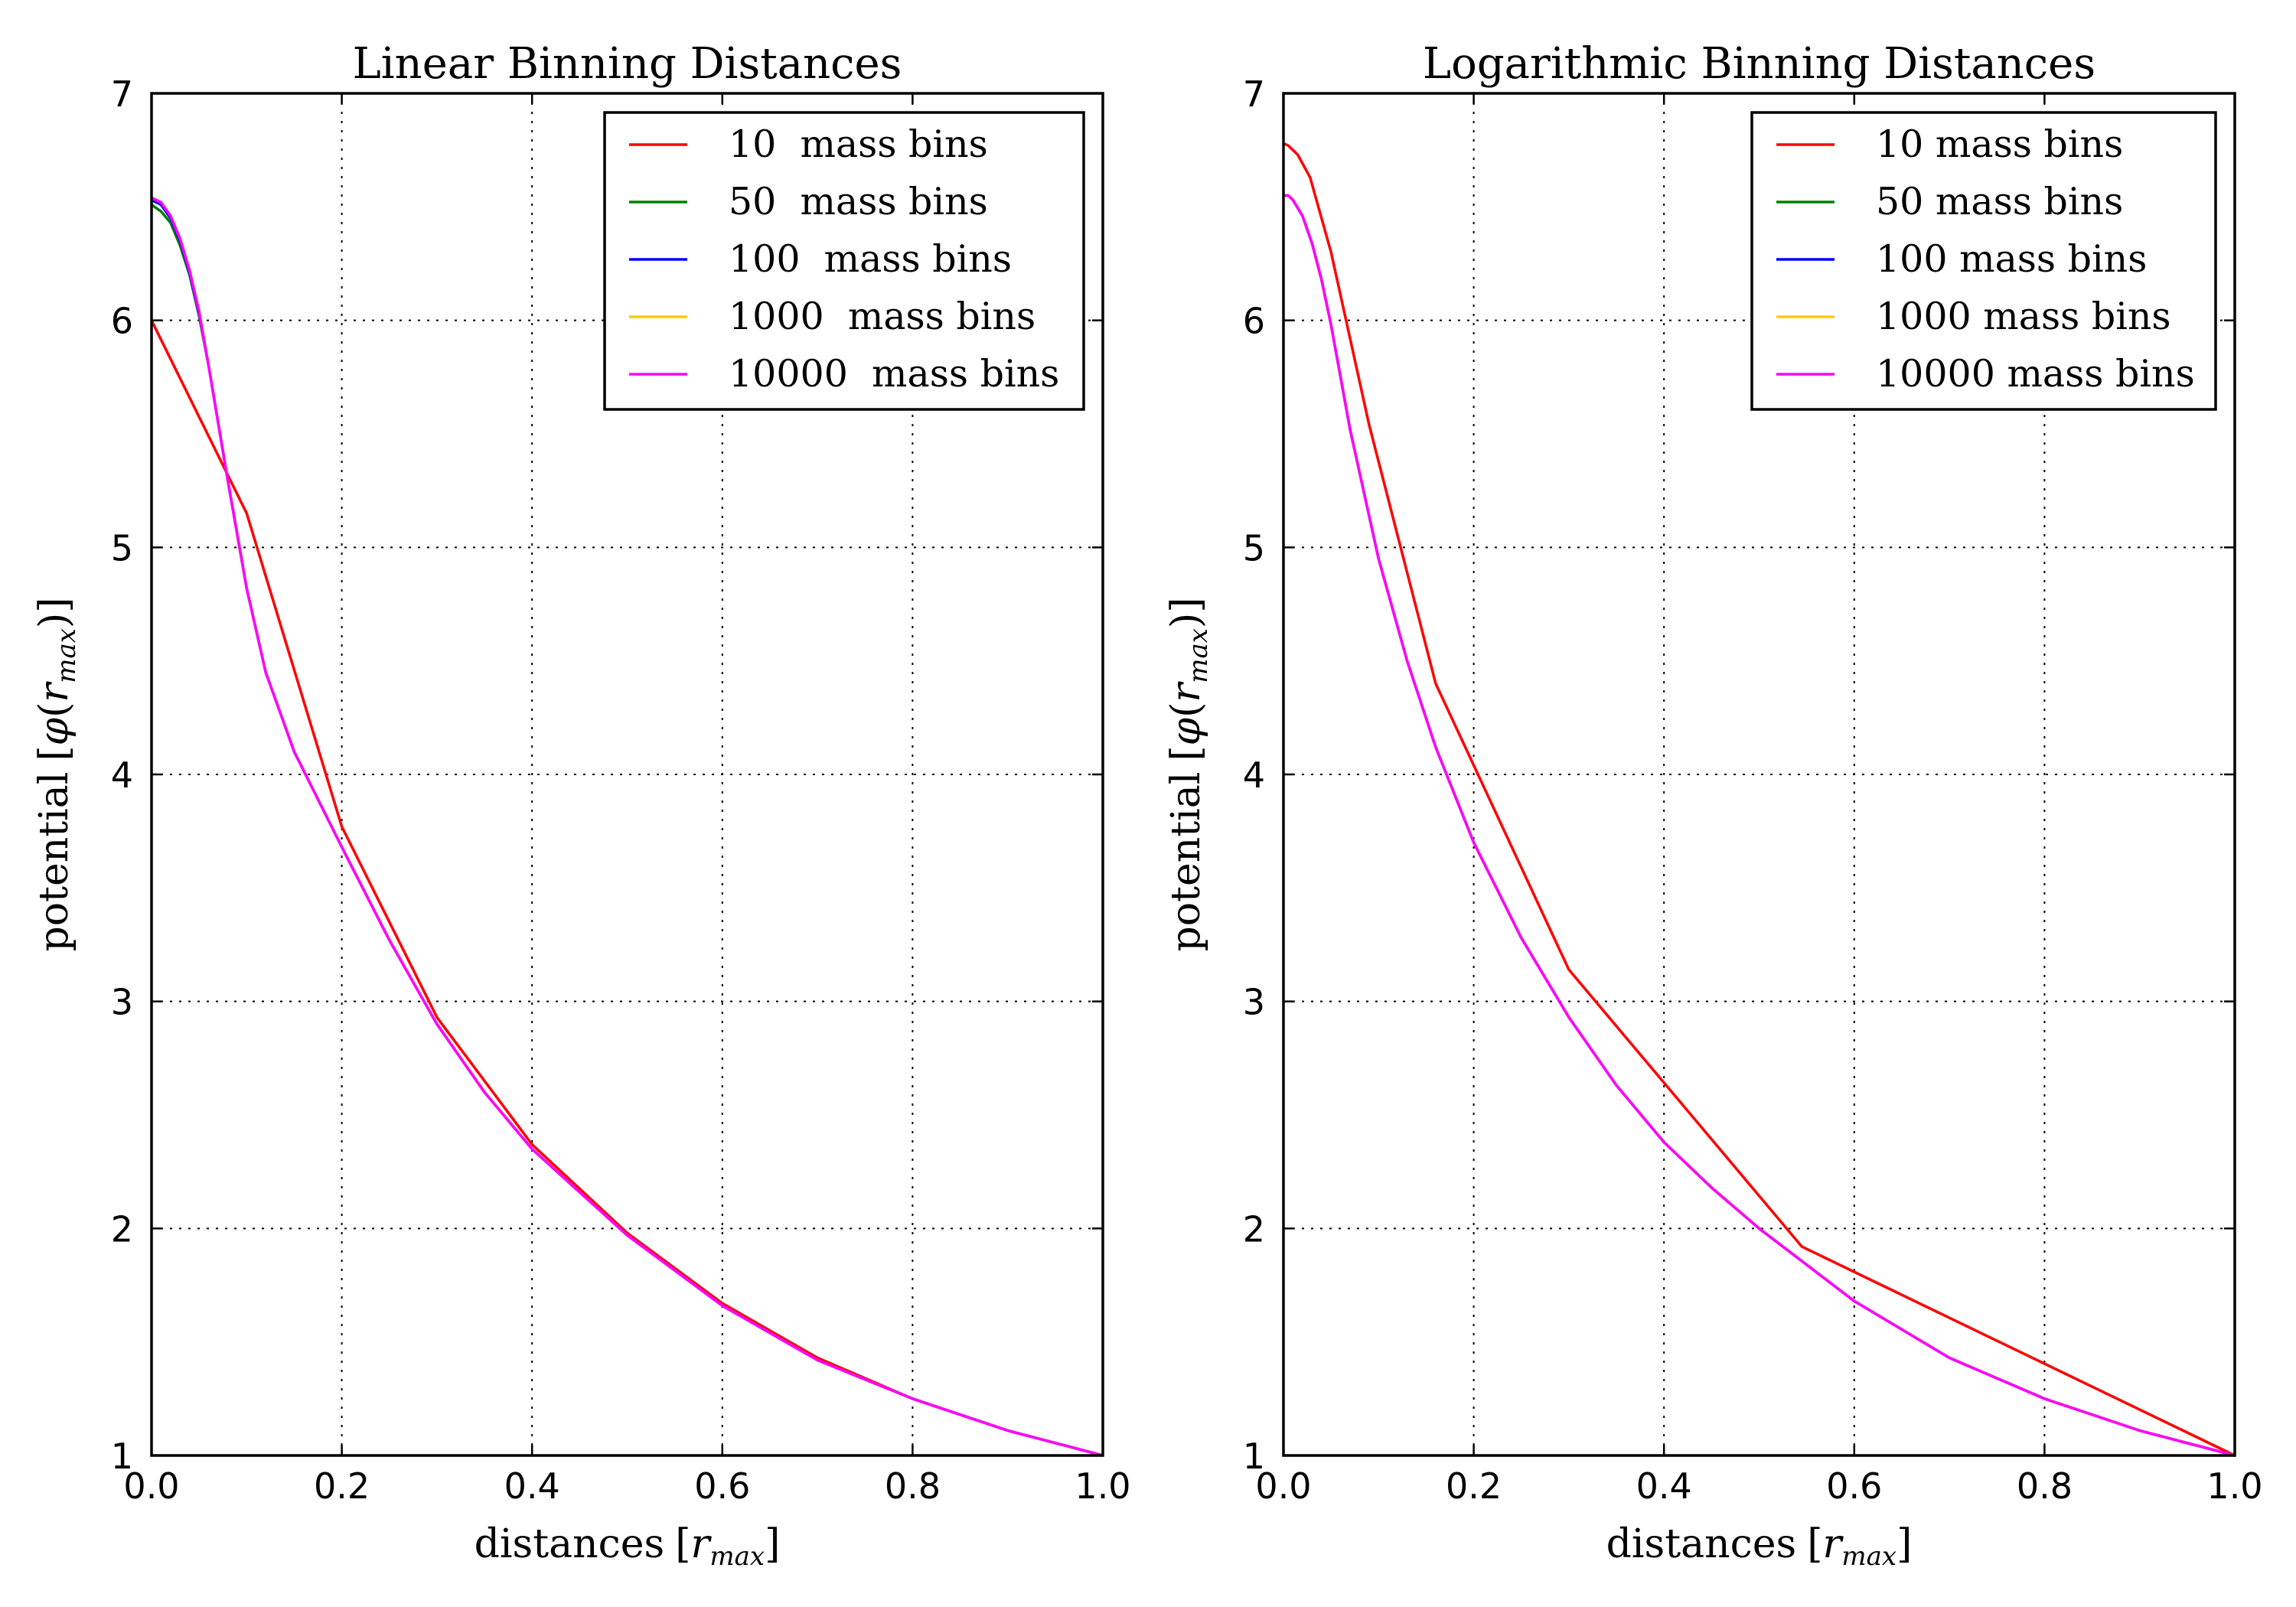 Image resolution: width=2296 pixels, height=1607 pixels. Describe the element at coordinates (1759, 64) in the screenshot. I see `chart-title: Logarithmic Binning Distances` at that location.